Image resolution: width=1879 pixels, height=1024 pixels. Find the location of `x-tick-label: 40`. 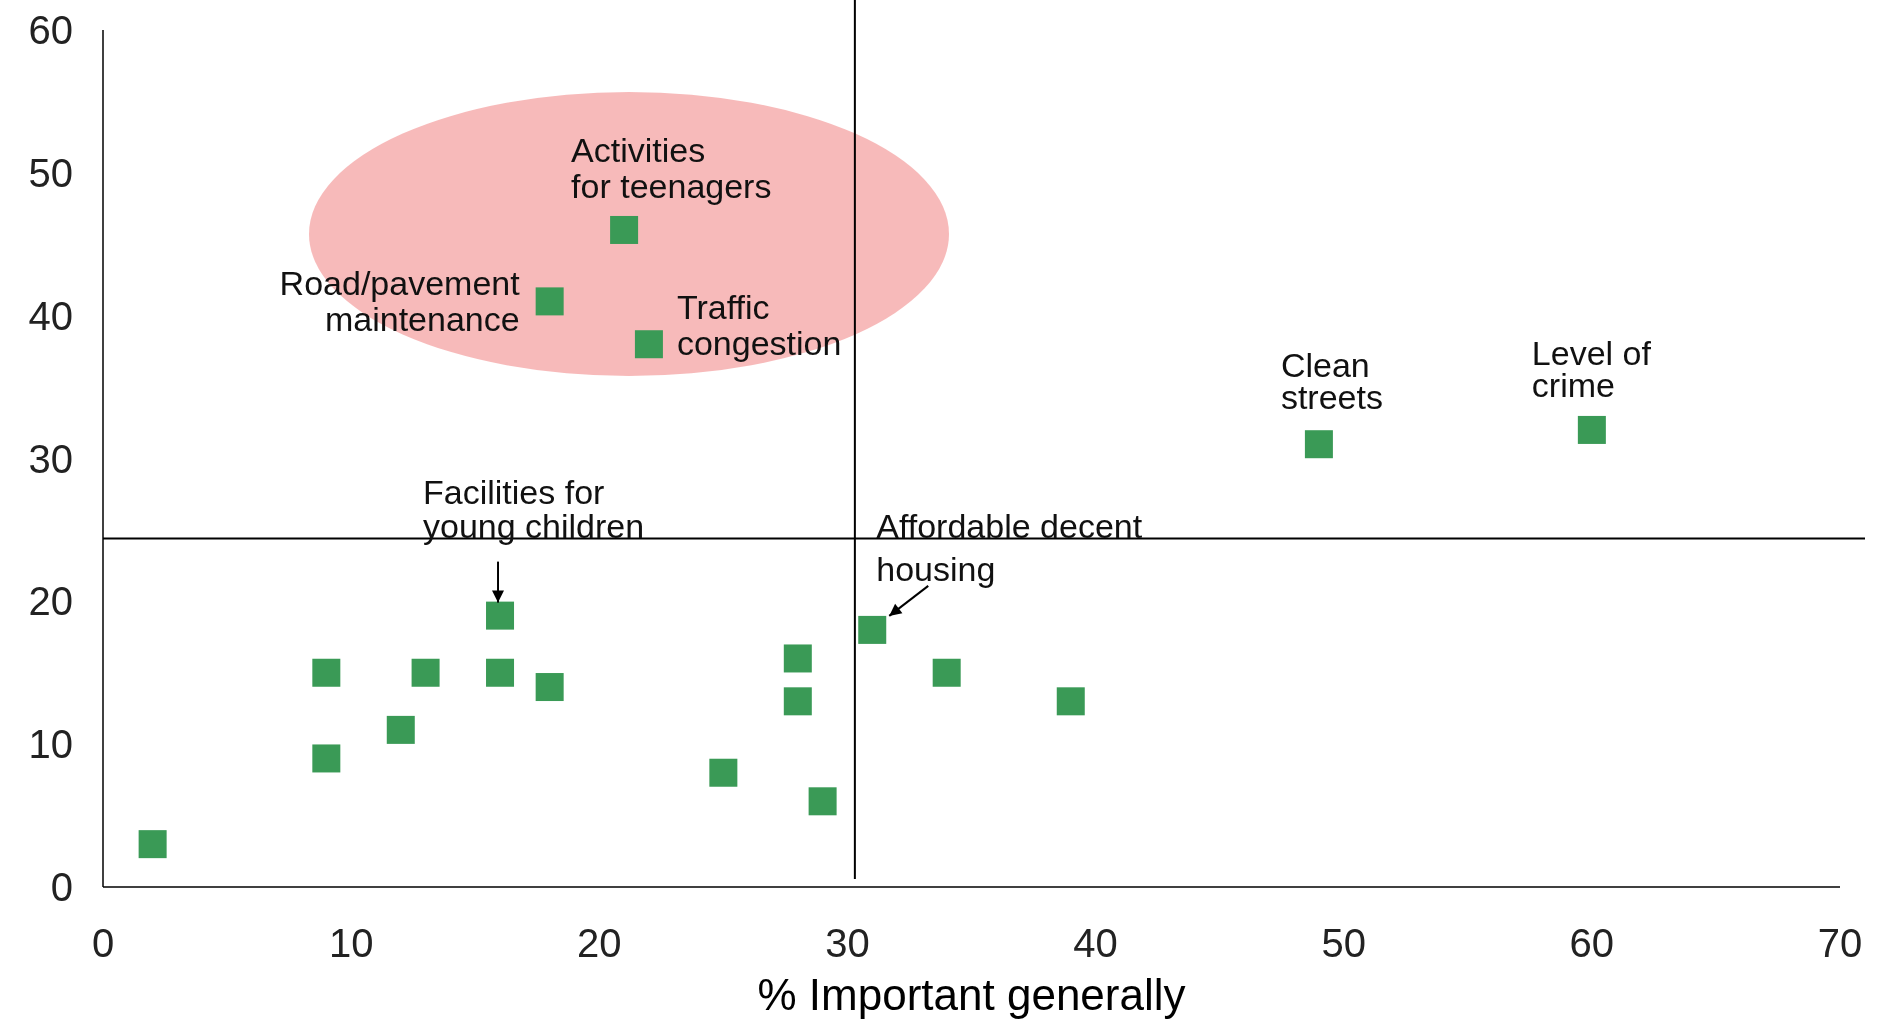

x-tick-label: 40 is located at coordinates (1095, 943).